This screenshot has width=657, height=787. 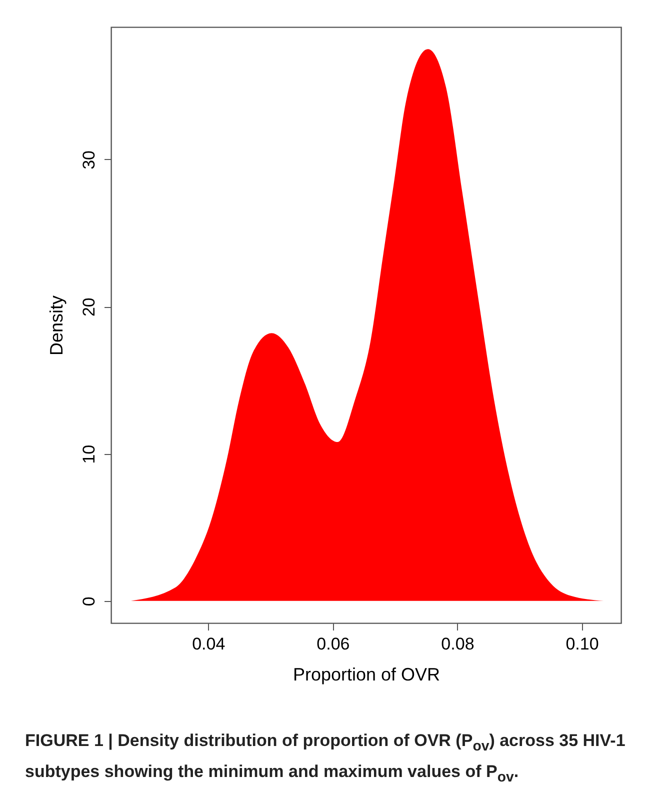 I want to click on x-tick-label: 0.06, so click(x=333, y=644).